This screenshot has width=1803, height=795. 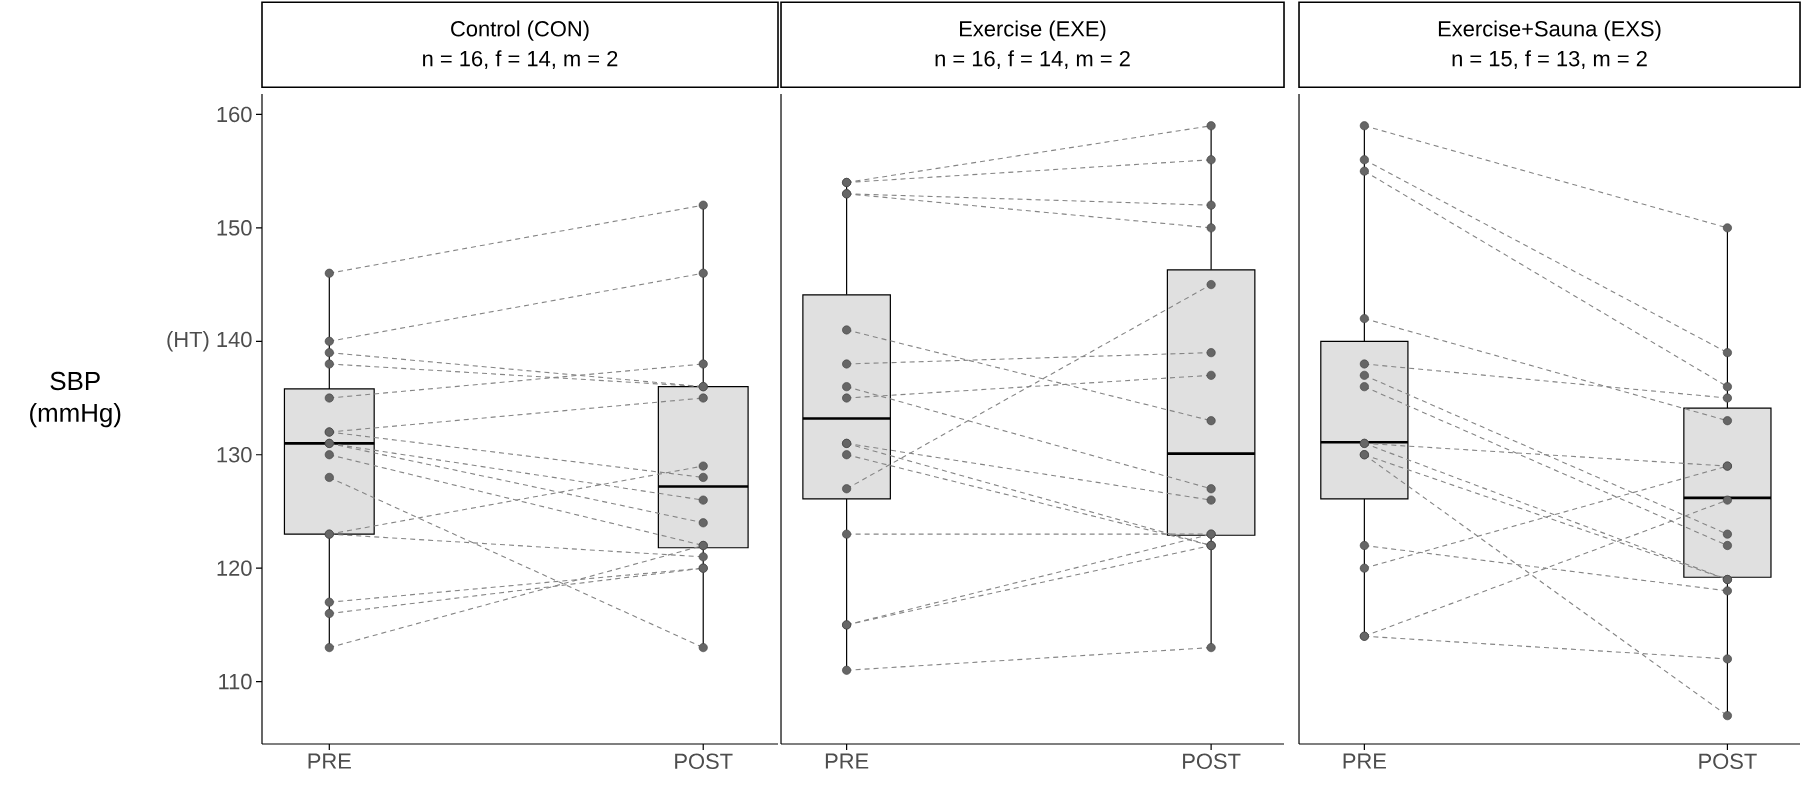 I want to click on chart-title: Control (CON), so click(x=520, y=30).